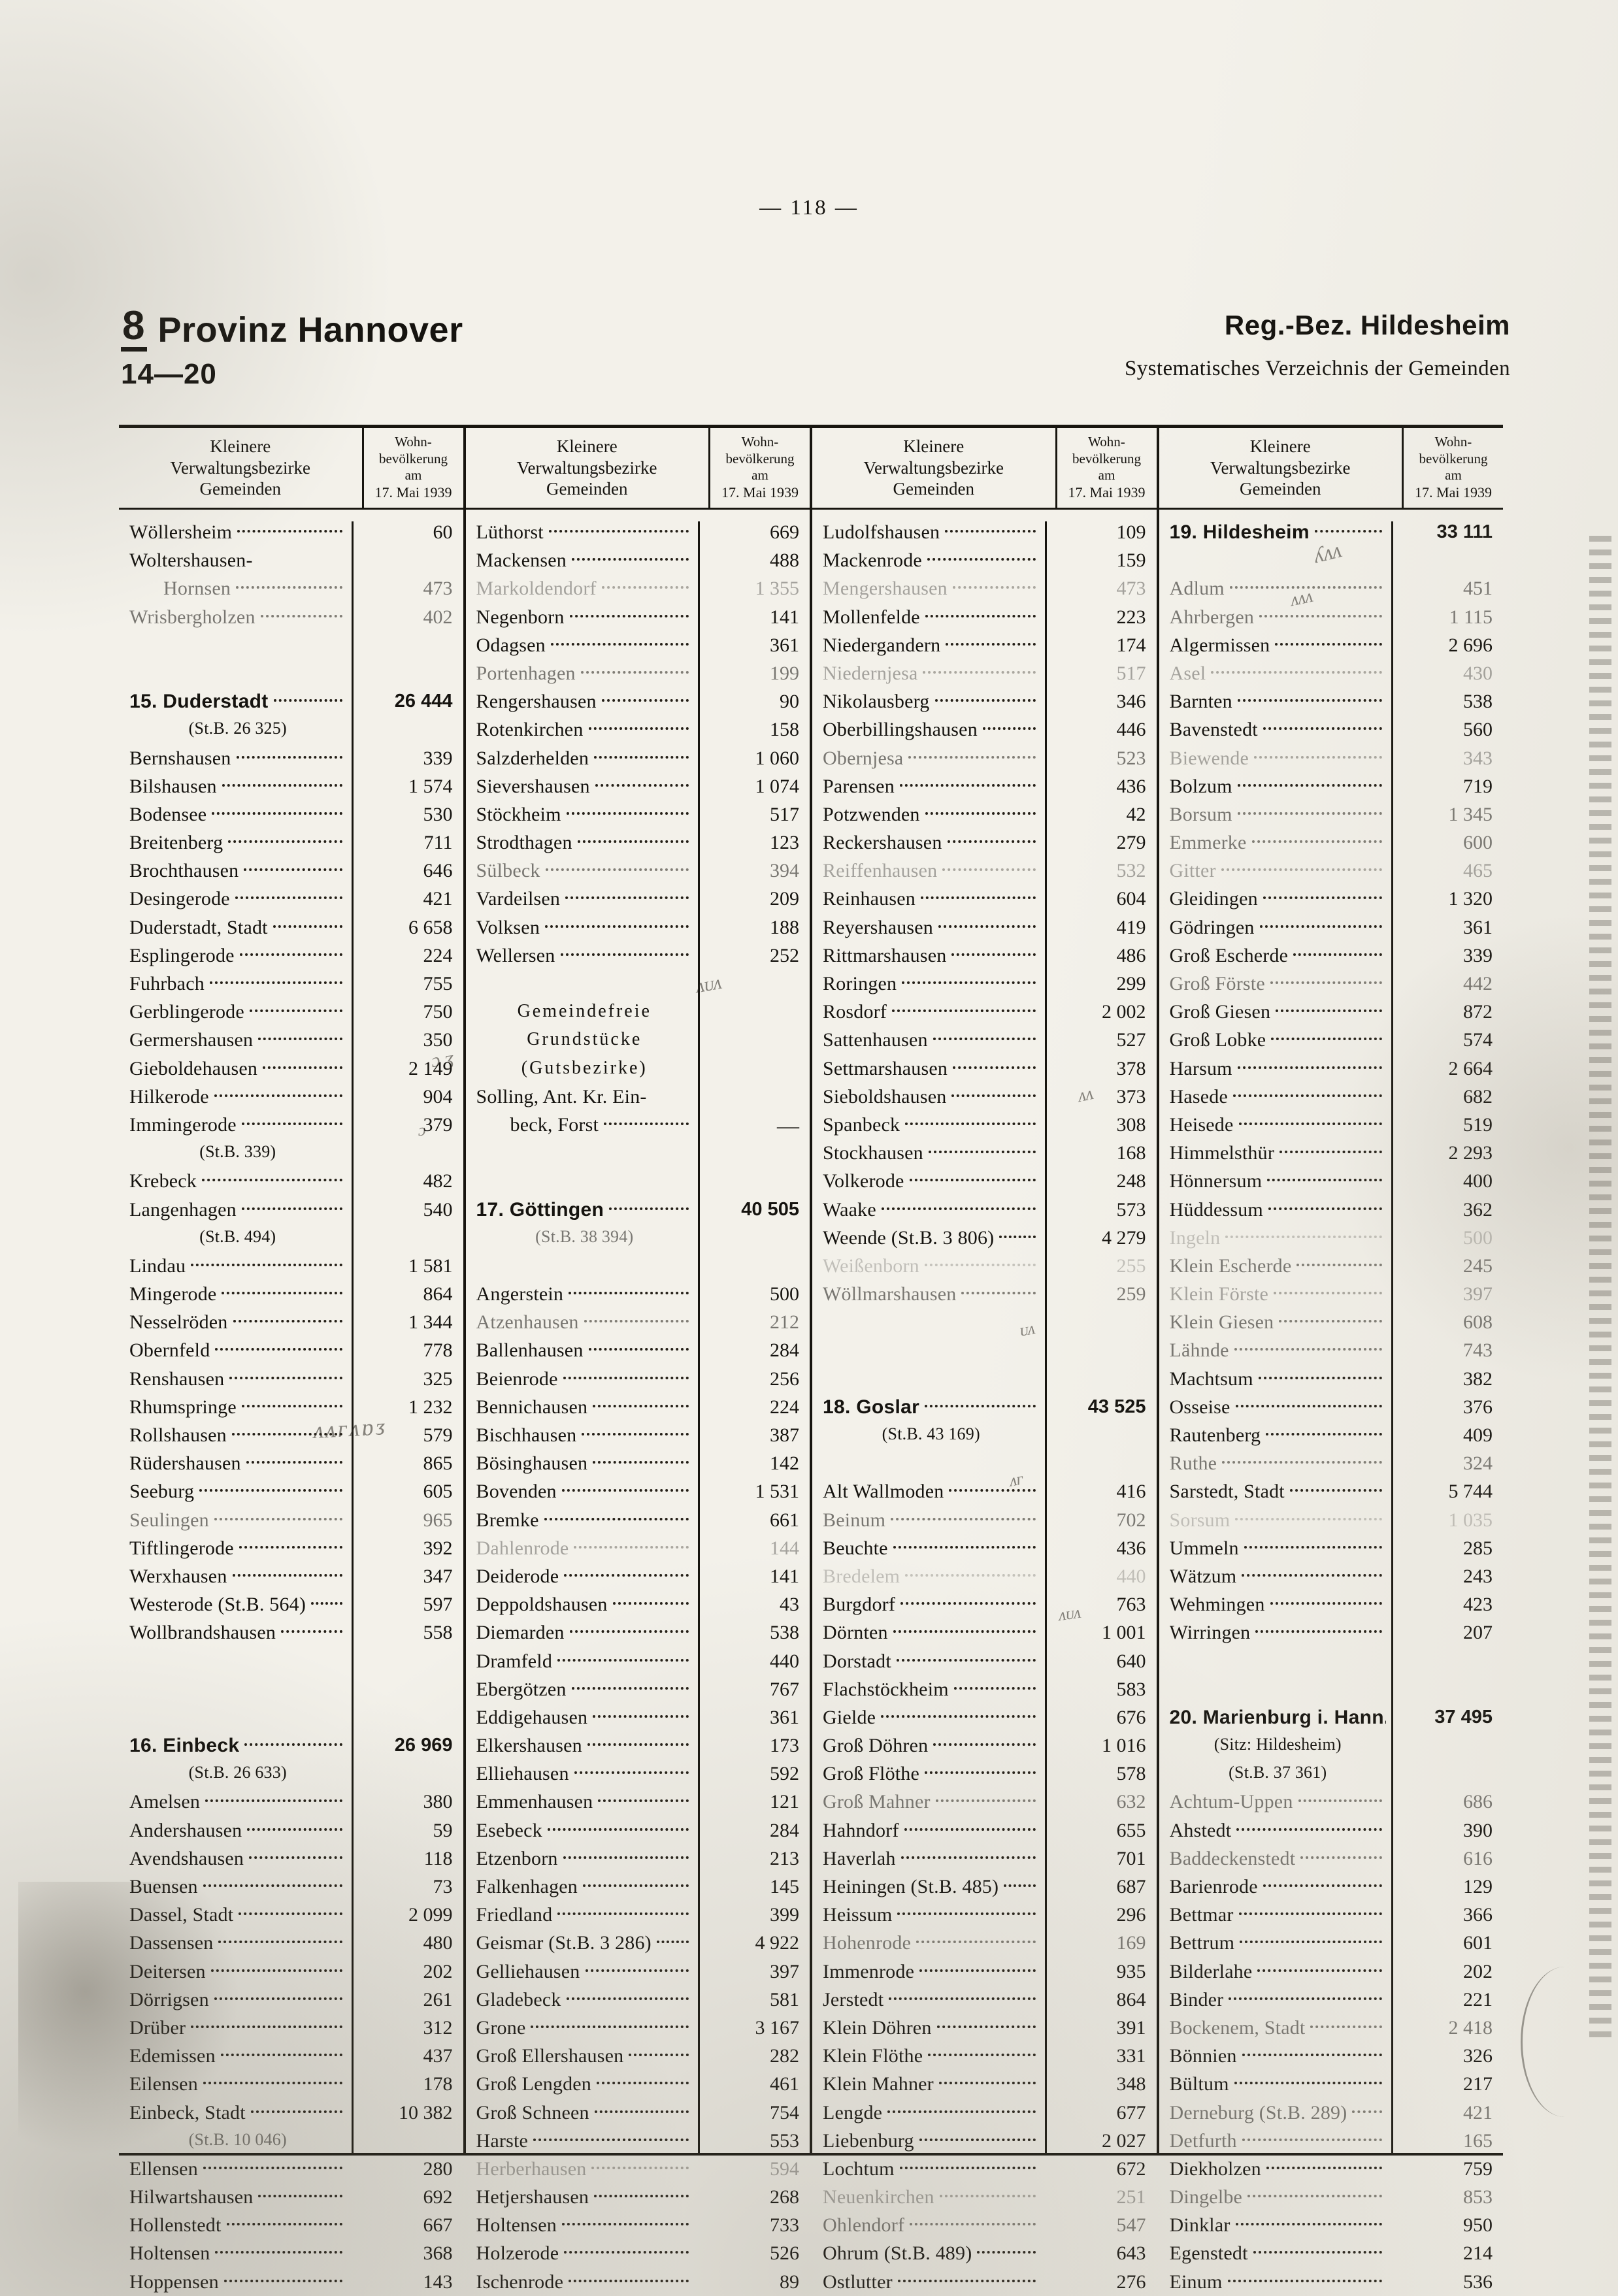 Image resolution: width=1618 pixels, height=2296 pixels. Describe the element at coordinates (1478, 1012) in the screenshot. I see `population-cell: 872` at that location.